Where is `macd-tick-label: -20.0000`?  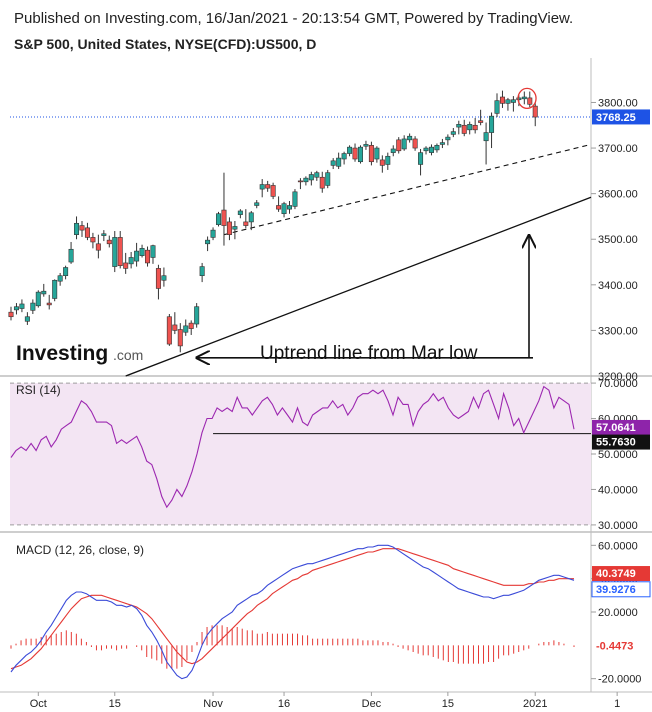
macd-tick-label: -20.0000 is located at coordinates (619, 680).